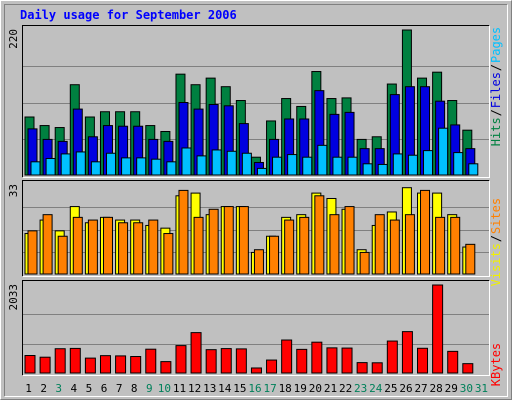 This screenshot has width=512, height=405. What do you see at coordinates (496, 264) in the screenshot?
I see `legend-entry: Visits` at bounding box center [496, 264].